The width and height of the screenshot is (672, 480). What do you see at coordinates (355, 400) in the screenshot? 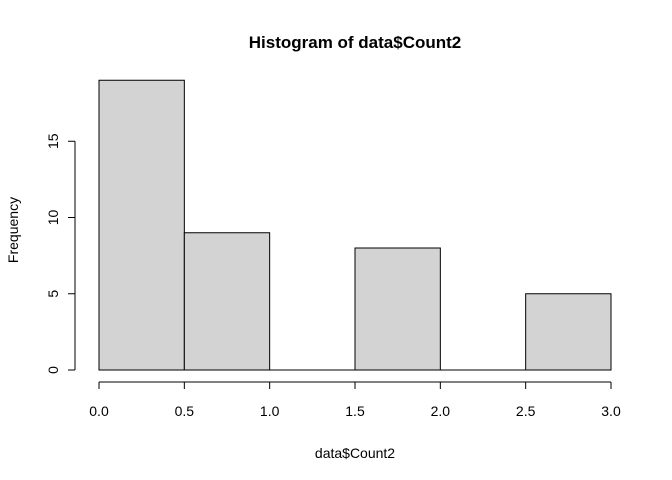
I see `x-axis: 0.0 0.5 1.0 1.5 2.0 2.5 3.0` at bounding box center [355, 400].